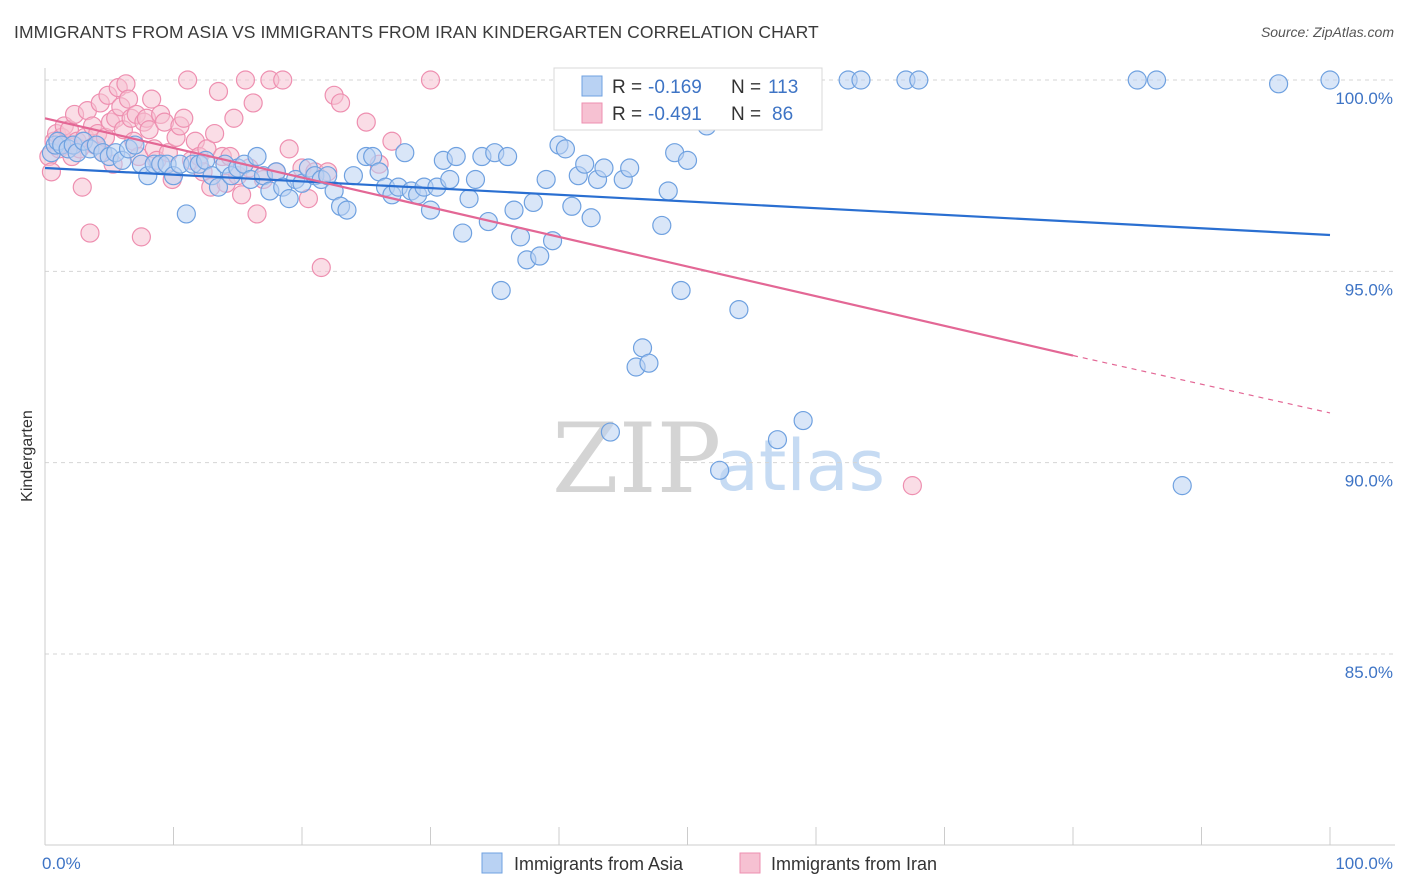  What do you see at coordinates (592, 86) in the screenshot?
I see `stats-legend-asia-swatch` at bounding box center [592, 86].